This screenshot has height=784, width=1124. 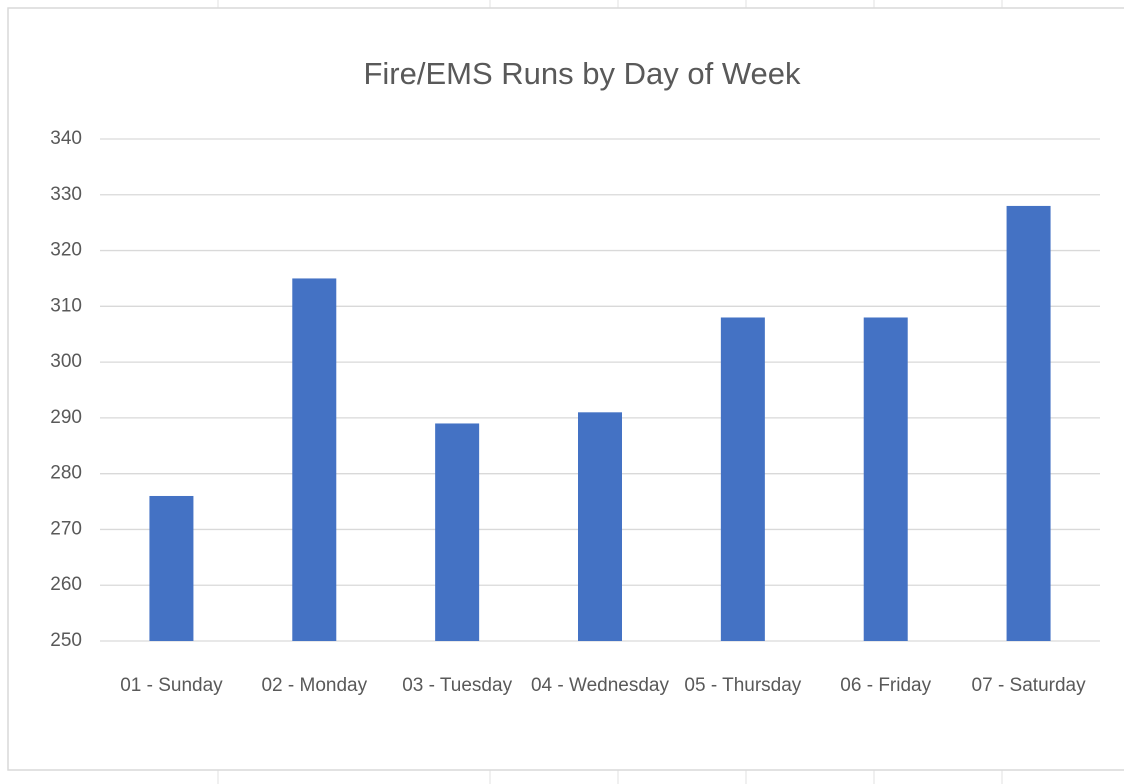 I want to click on x-tick-label: 03 - Tuesday, so click(x=457, y=685).